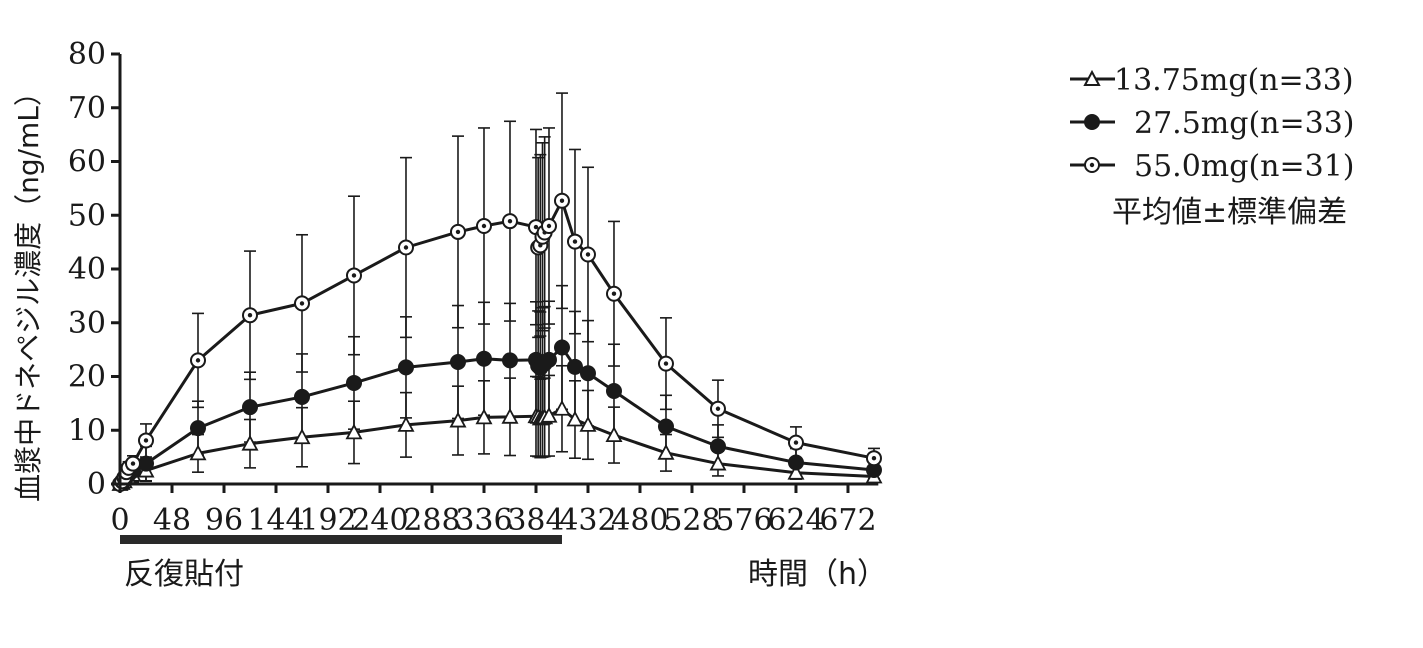 Image resolution: width=1423 pixels, height=648 pixels. What do you see at coordinates (96, 484) in the screenshot?
I see `y-tick-label: 0` at bounding box center [96, 484].